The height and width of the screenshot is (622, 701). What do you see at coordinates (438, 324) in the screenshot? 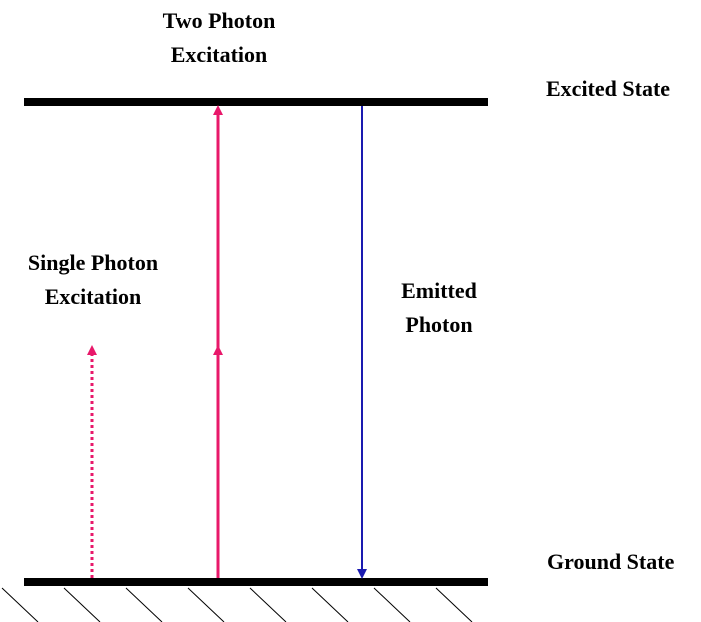
I see `label: Photon` at bounding box center [438, 324].